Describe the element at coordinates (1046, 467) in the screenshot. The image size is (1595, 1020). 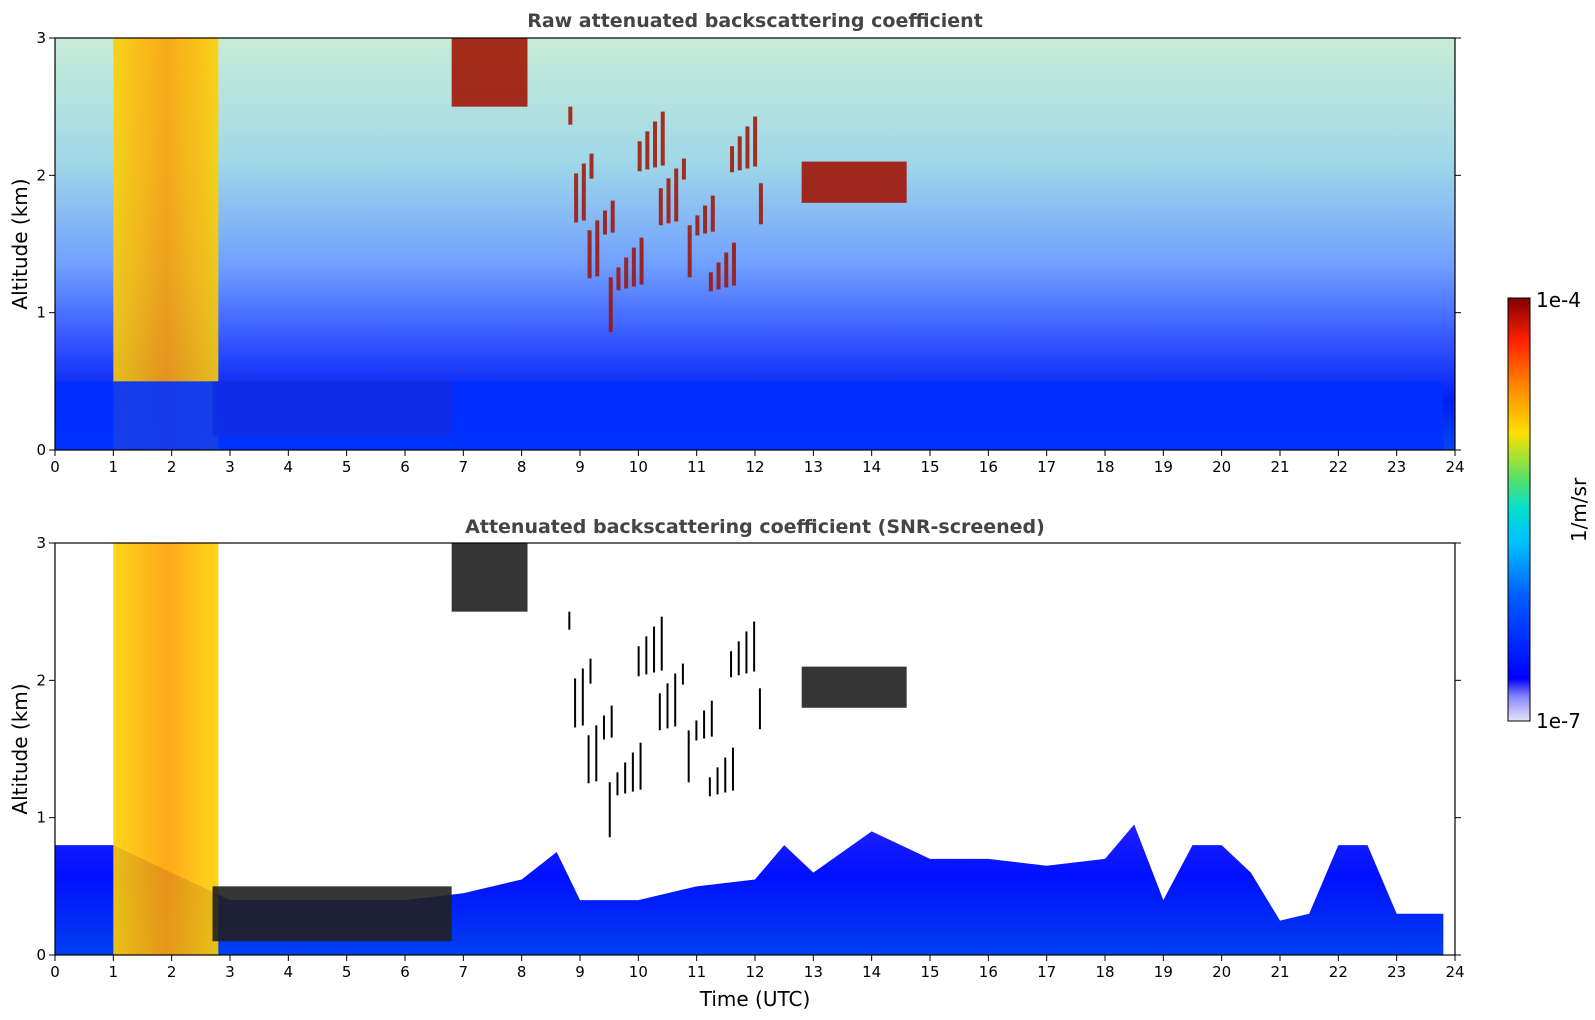
I see `x-tick-label: 17` at that location.